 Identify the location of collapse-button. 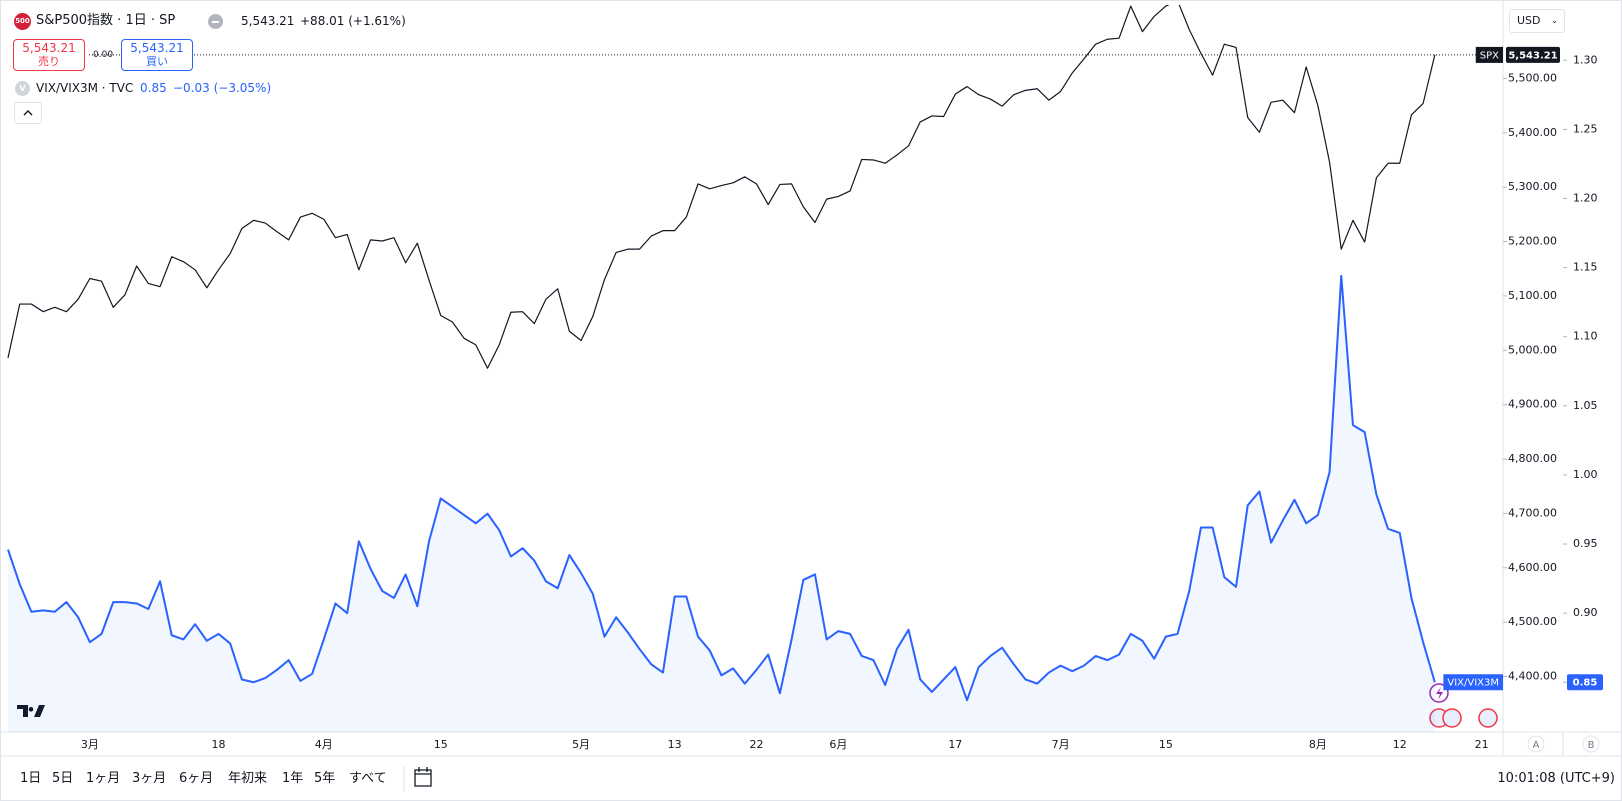
(28, 113).